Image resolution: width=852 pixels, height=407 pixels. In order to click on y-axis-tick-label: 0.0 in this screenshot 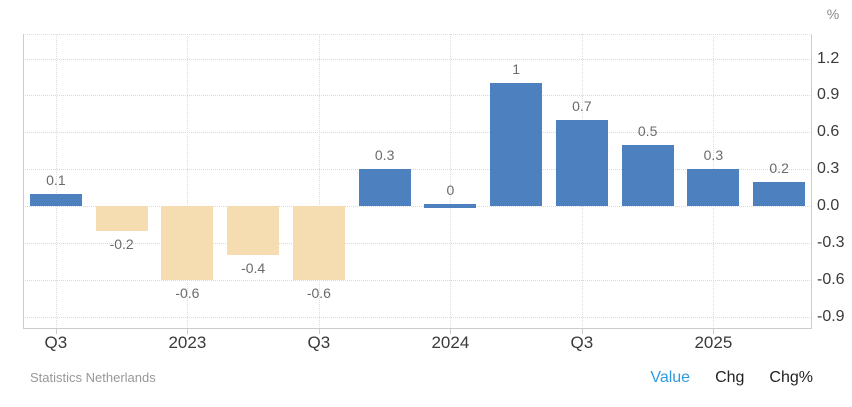, I will do `click(828, 206)`.